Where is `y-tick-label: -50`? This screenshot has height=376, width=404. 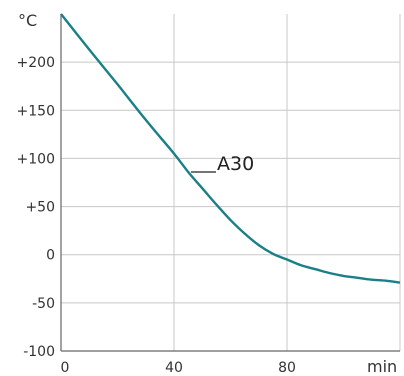 y-tick-label: -50 is located at coordinates (43, 304).